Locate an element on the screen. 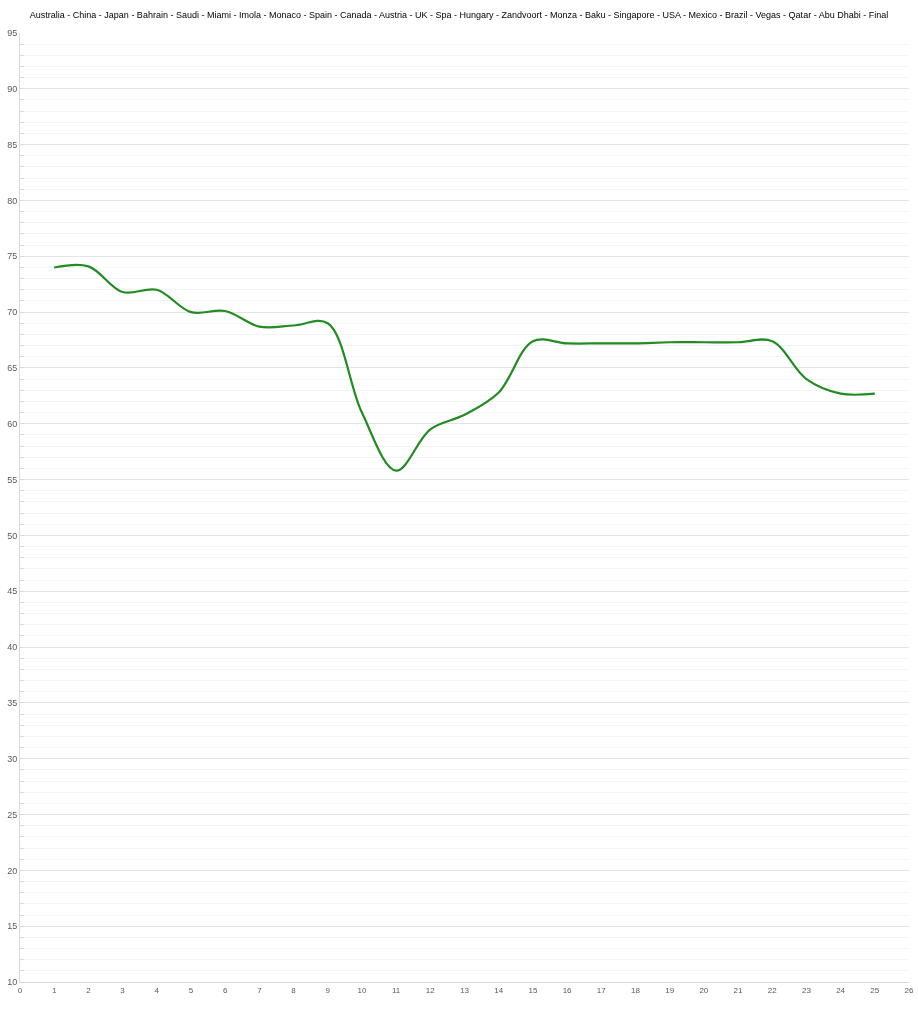 This screenshot has width=918, height=1024. y-tick-label: 35 is located at coordinates (12, 703).